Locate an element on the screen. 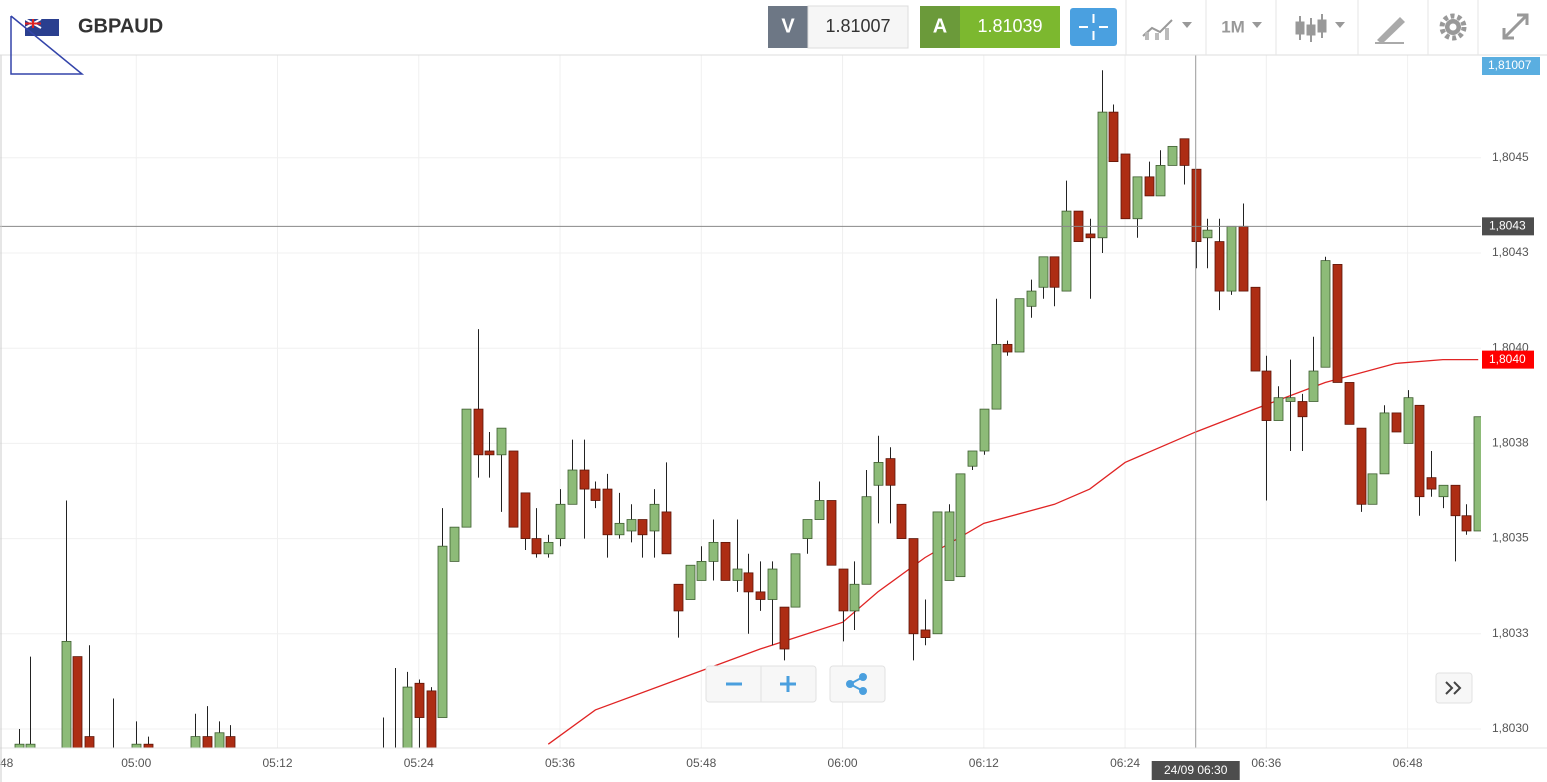 The height and width of the screenshot is (782, 1547). x-tick-label: 05:12 is located at coordinates (278, 763).